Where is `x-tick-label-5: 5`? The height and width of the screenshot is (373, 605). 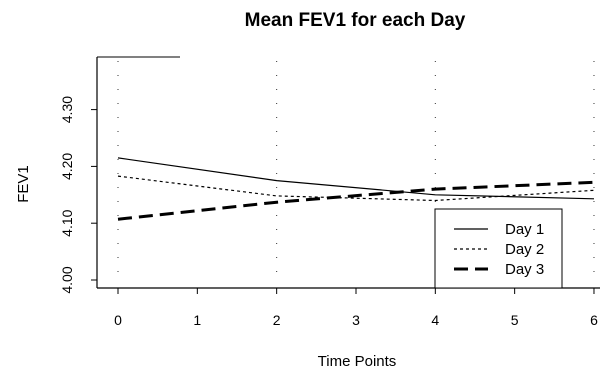
x-tick-label-5: 5 is located at coordinates (515, 320).